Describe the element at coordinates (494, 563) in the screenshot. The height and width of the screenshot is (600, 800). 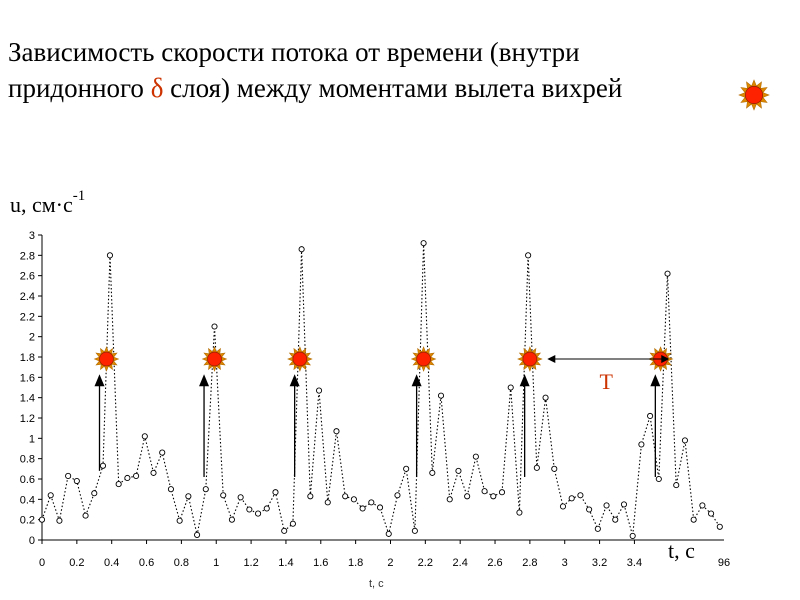
I see `x-tick-label: 2.6` at that location.